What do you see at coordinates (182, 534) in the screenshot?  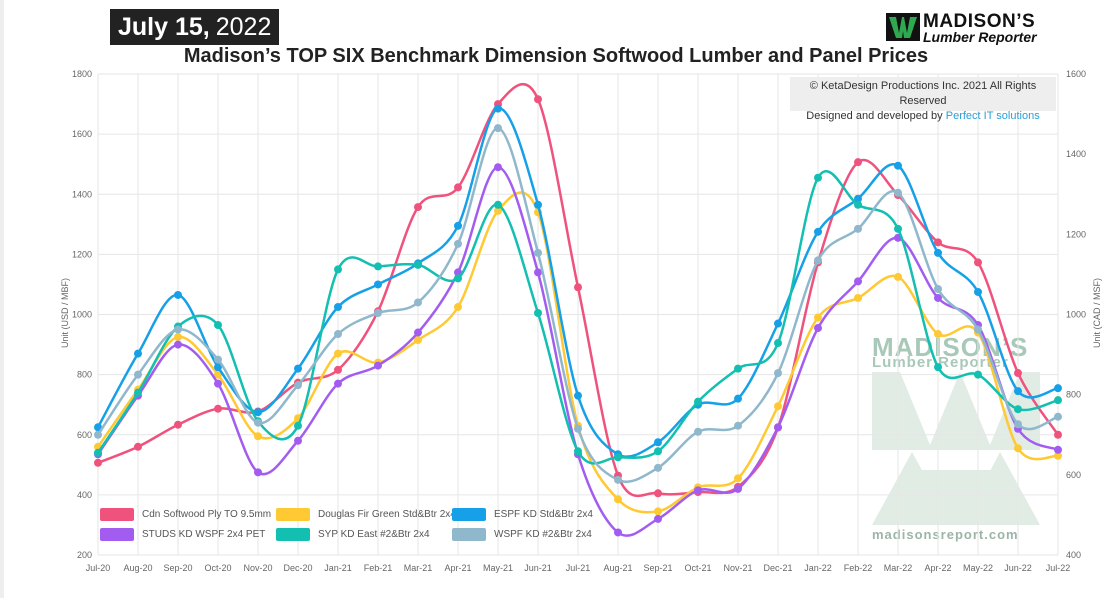 I see `legend-item: STUDS KD WSPF 2x4 PET` at bounding box center [182, 534].